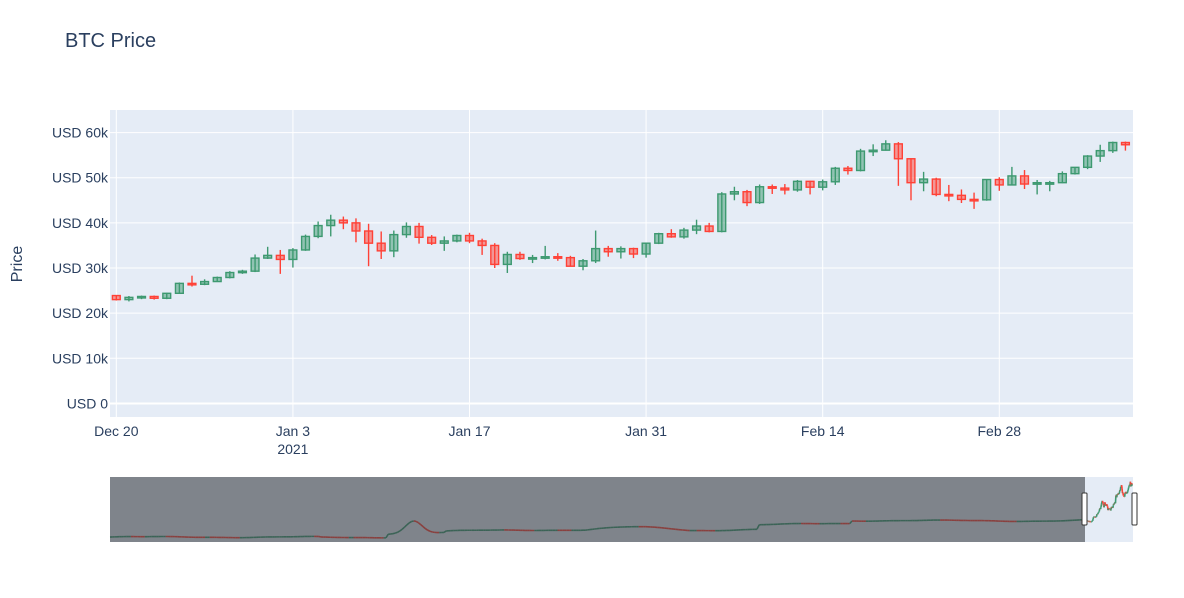 The image size is (1184, 598). Describe the element at coordinates (1134, 509) in the screenshot. I see `range-slider-handle-right` at that location.